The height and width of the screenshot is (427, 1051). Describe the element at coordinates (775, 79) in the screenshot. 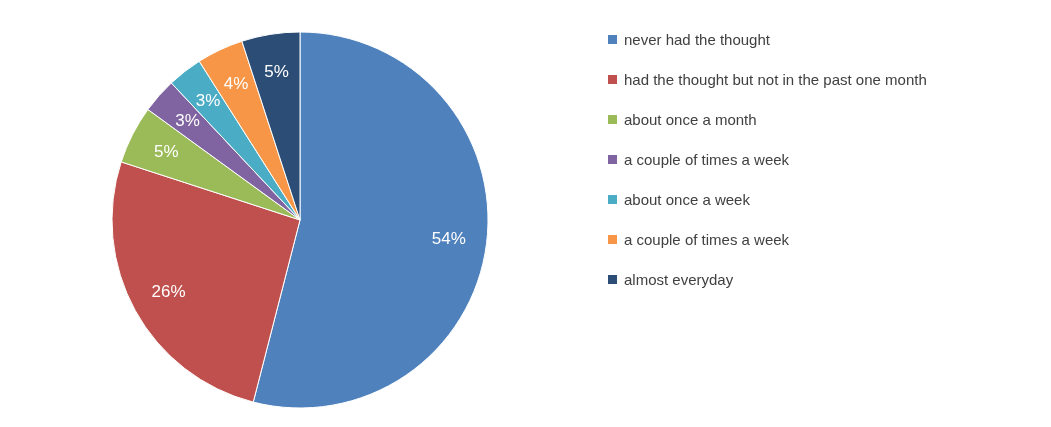

I see `legend-label: had the thought but not in the past one month` at that location.